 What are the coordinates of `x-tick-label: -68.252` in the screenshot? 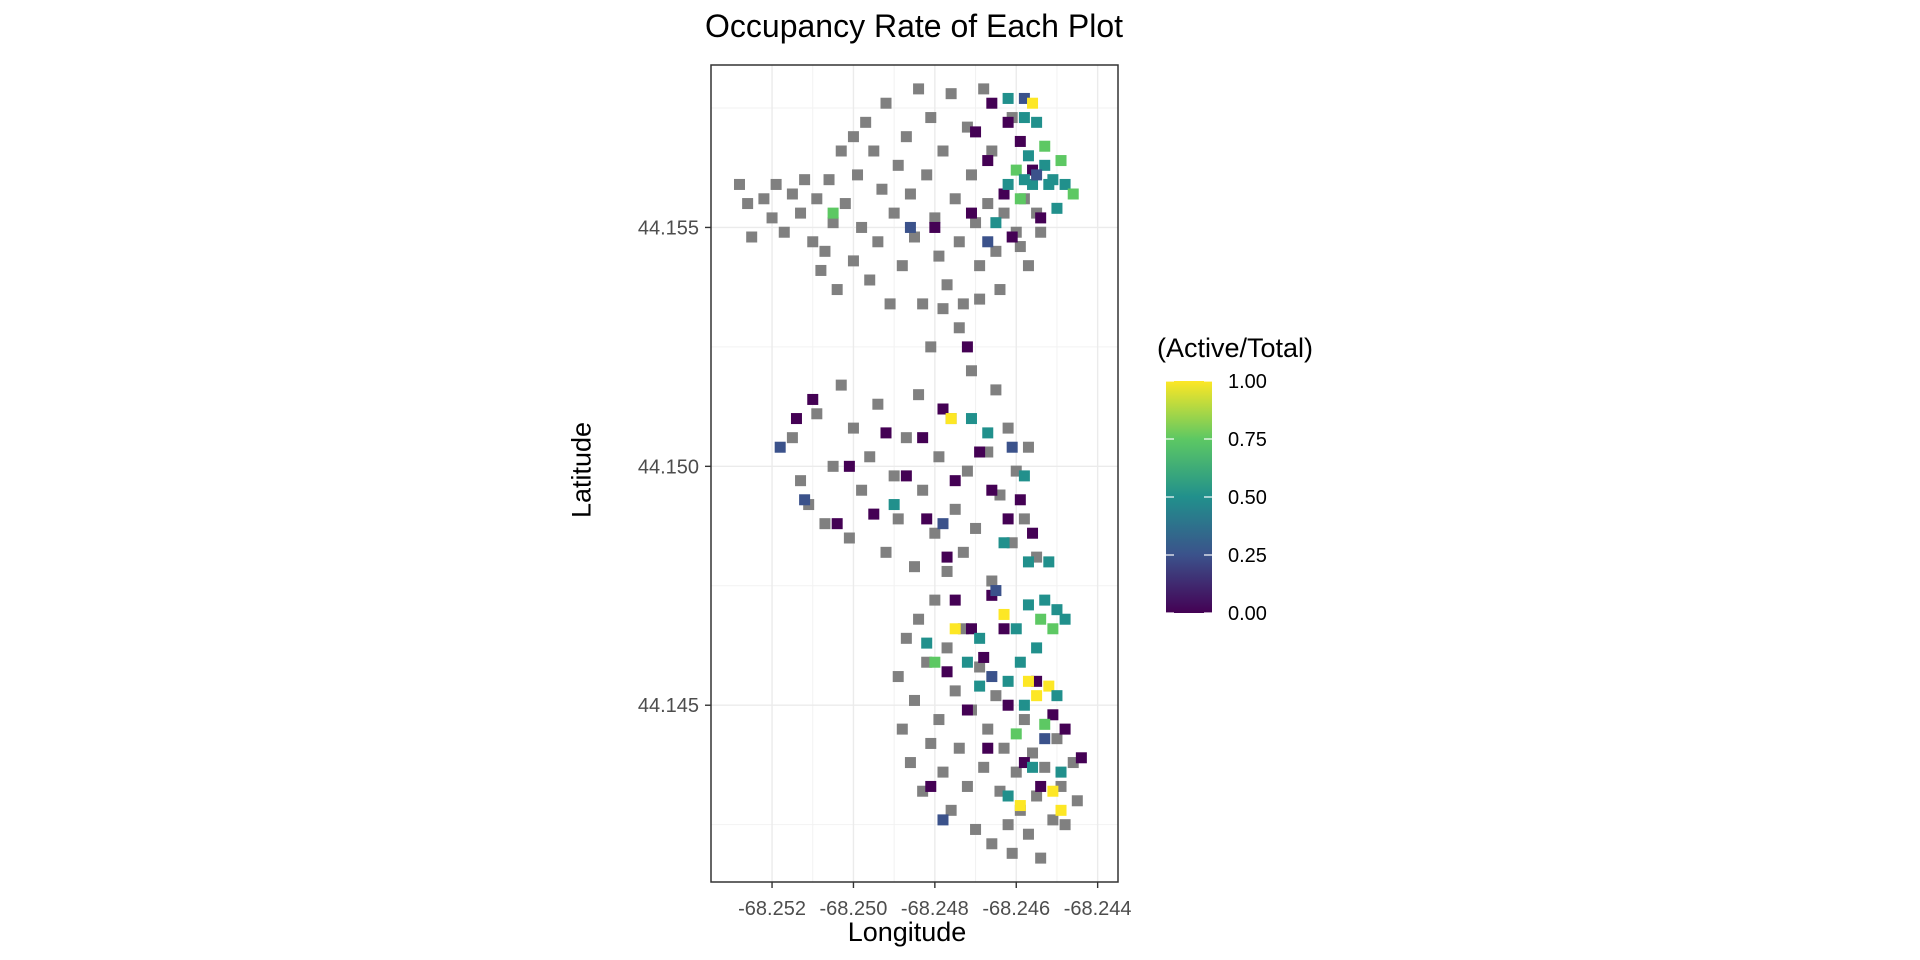 It's located at (772, 909).